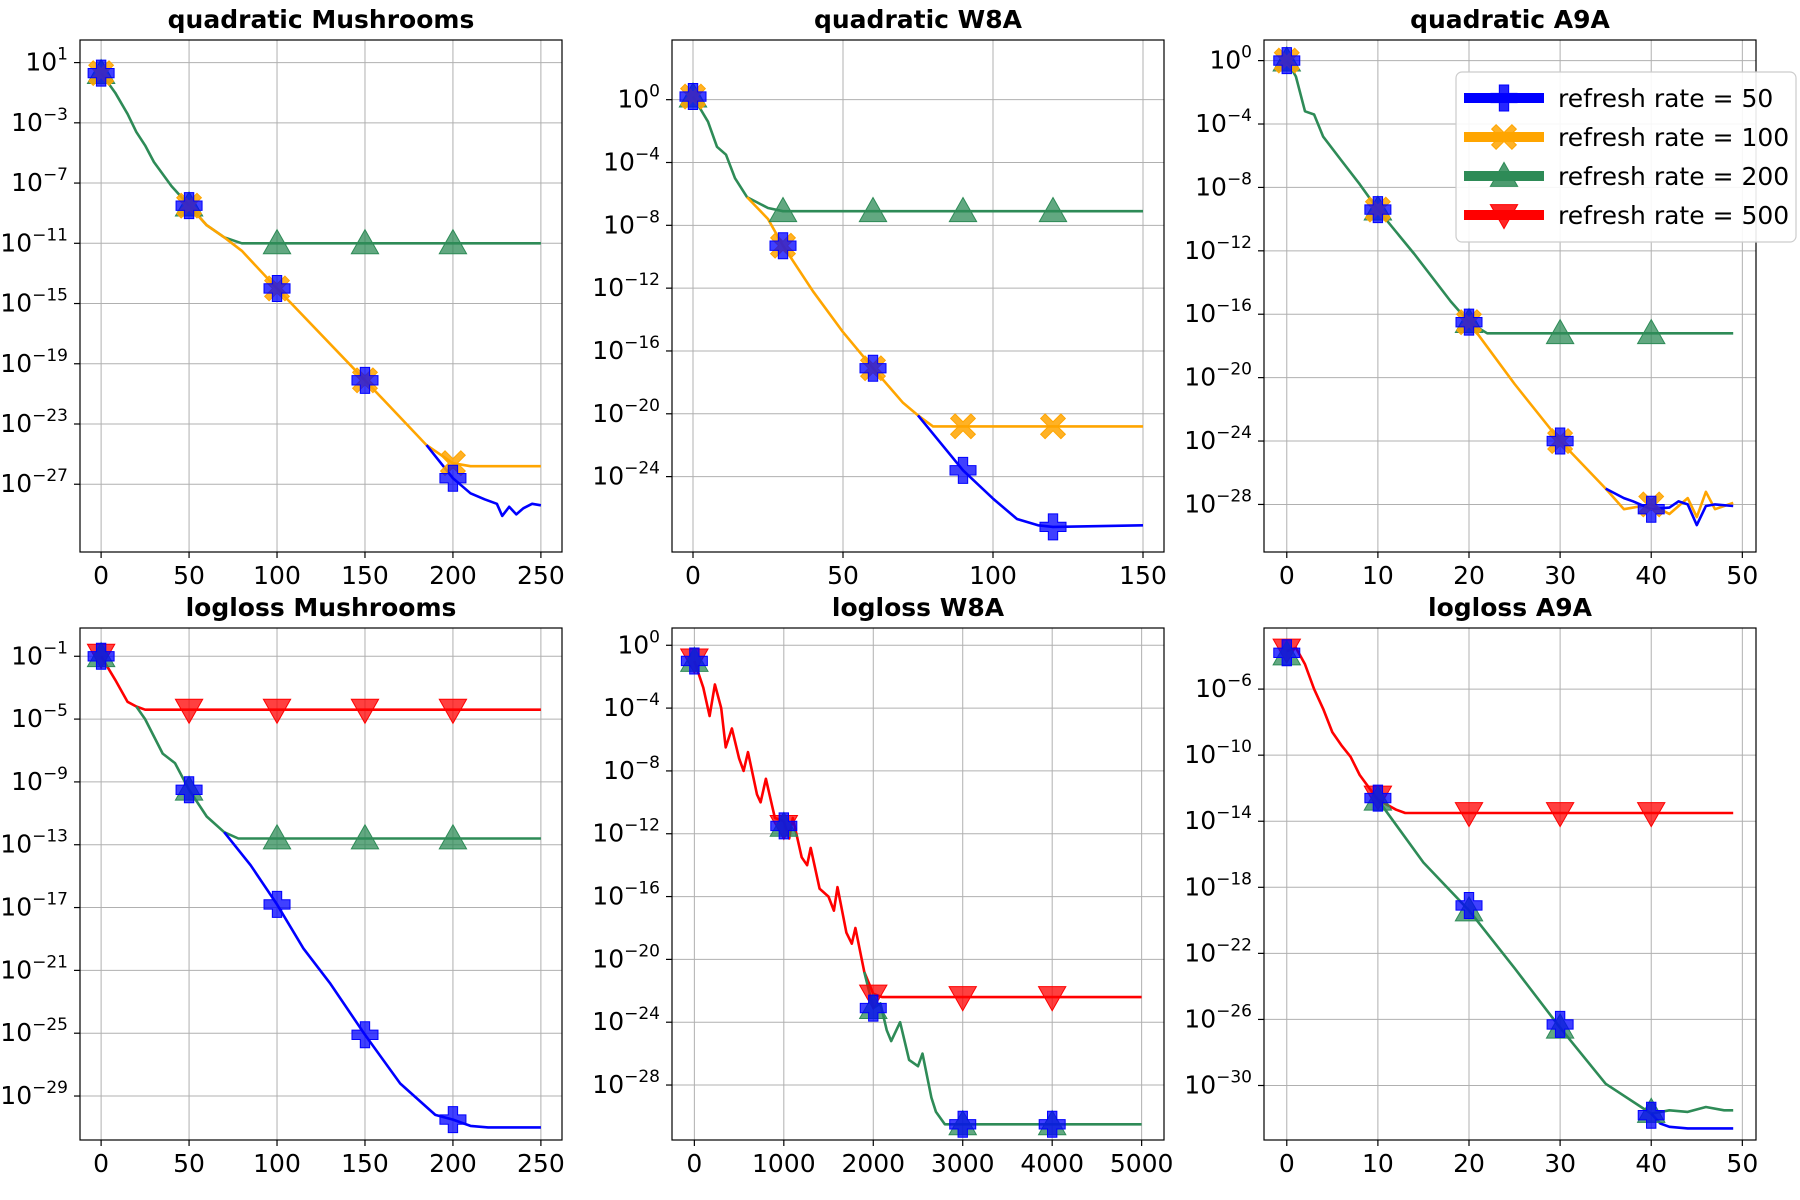 The width and height of the screenshot is (1800, 1200). What do you see at coordinates (1218, 502) in the screenshot?
I see `y-tick-label: 10⁻²⁸` at bounding box center [1218, 502].